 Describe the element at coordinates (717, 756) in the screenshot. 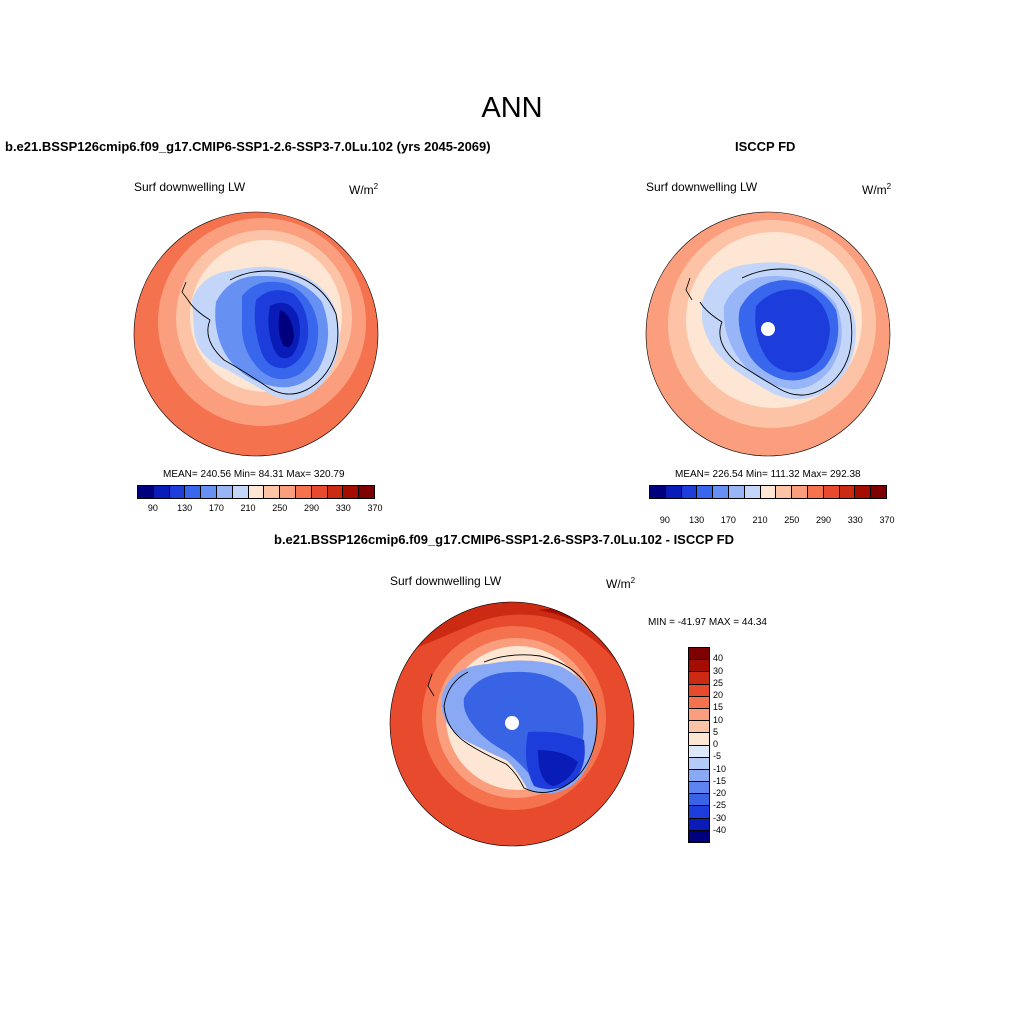

I see `colorbar-tick-label: -5` at that location.